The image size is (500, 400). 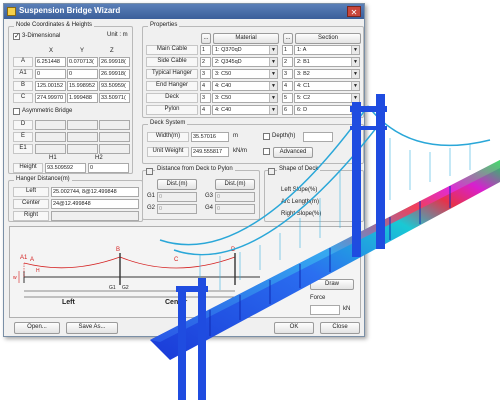 I want to click on b-x-field: 125.00152, so click(x=50, y=86).